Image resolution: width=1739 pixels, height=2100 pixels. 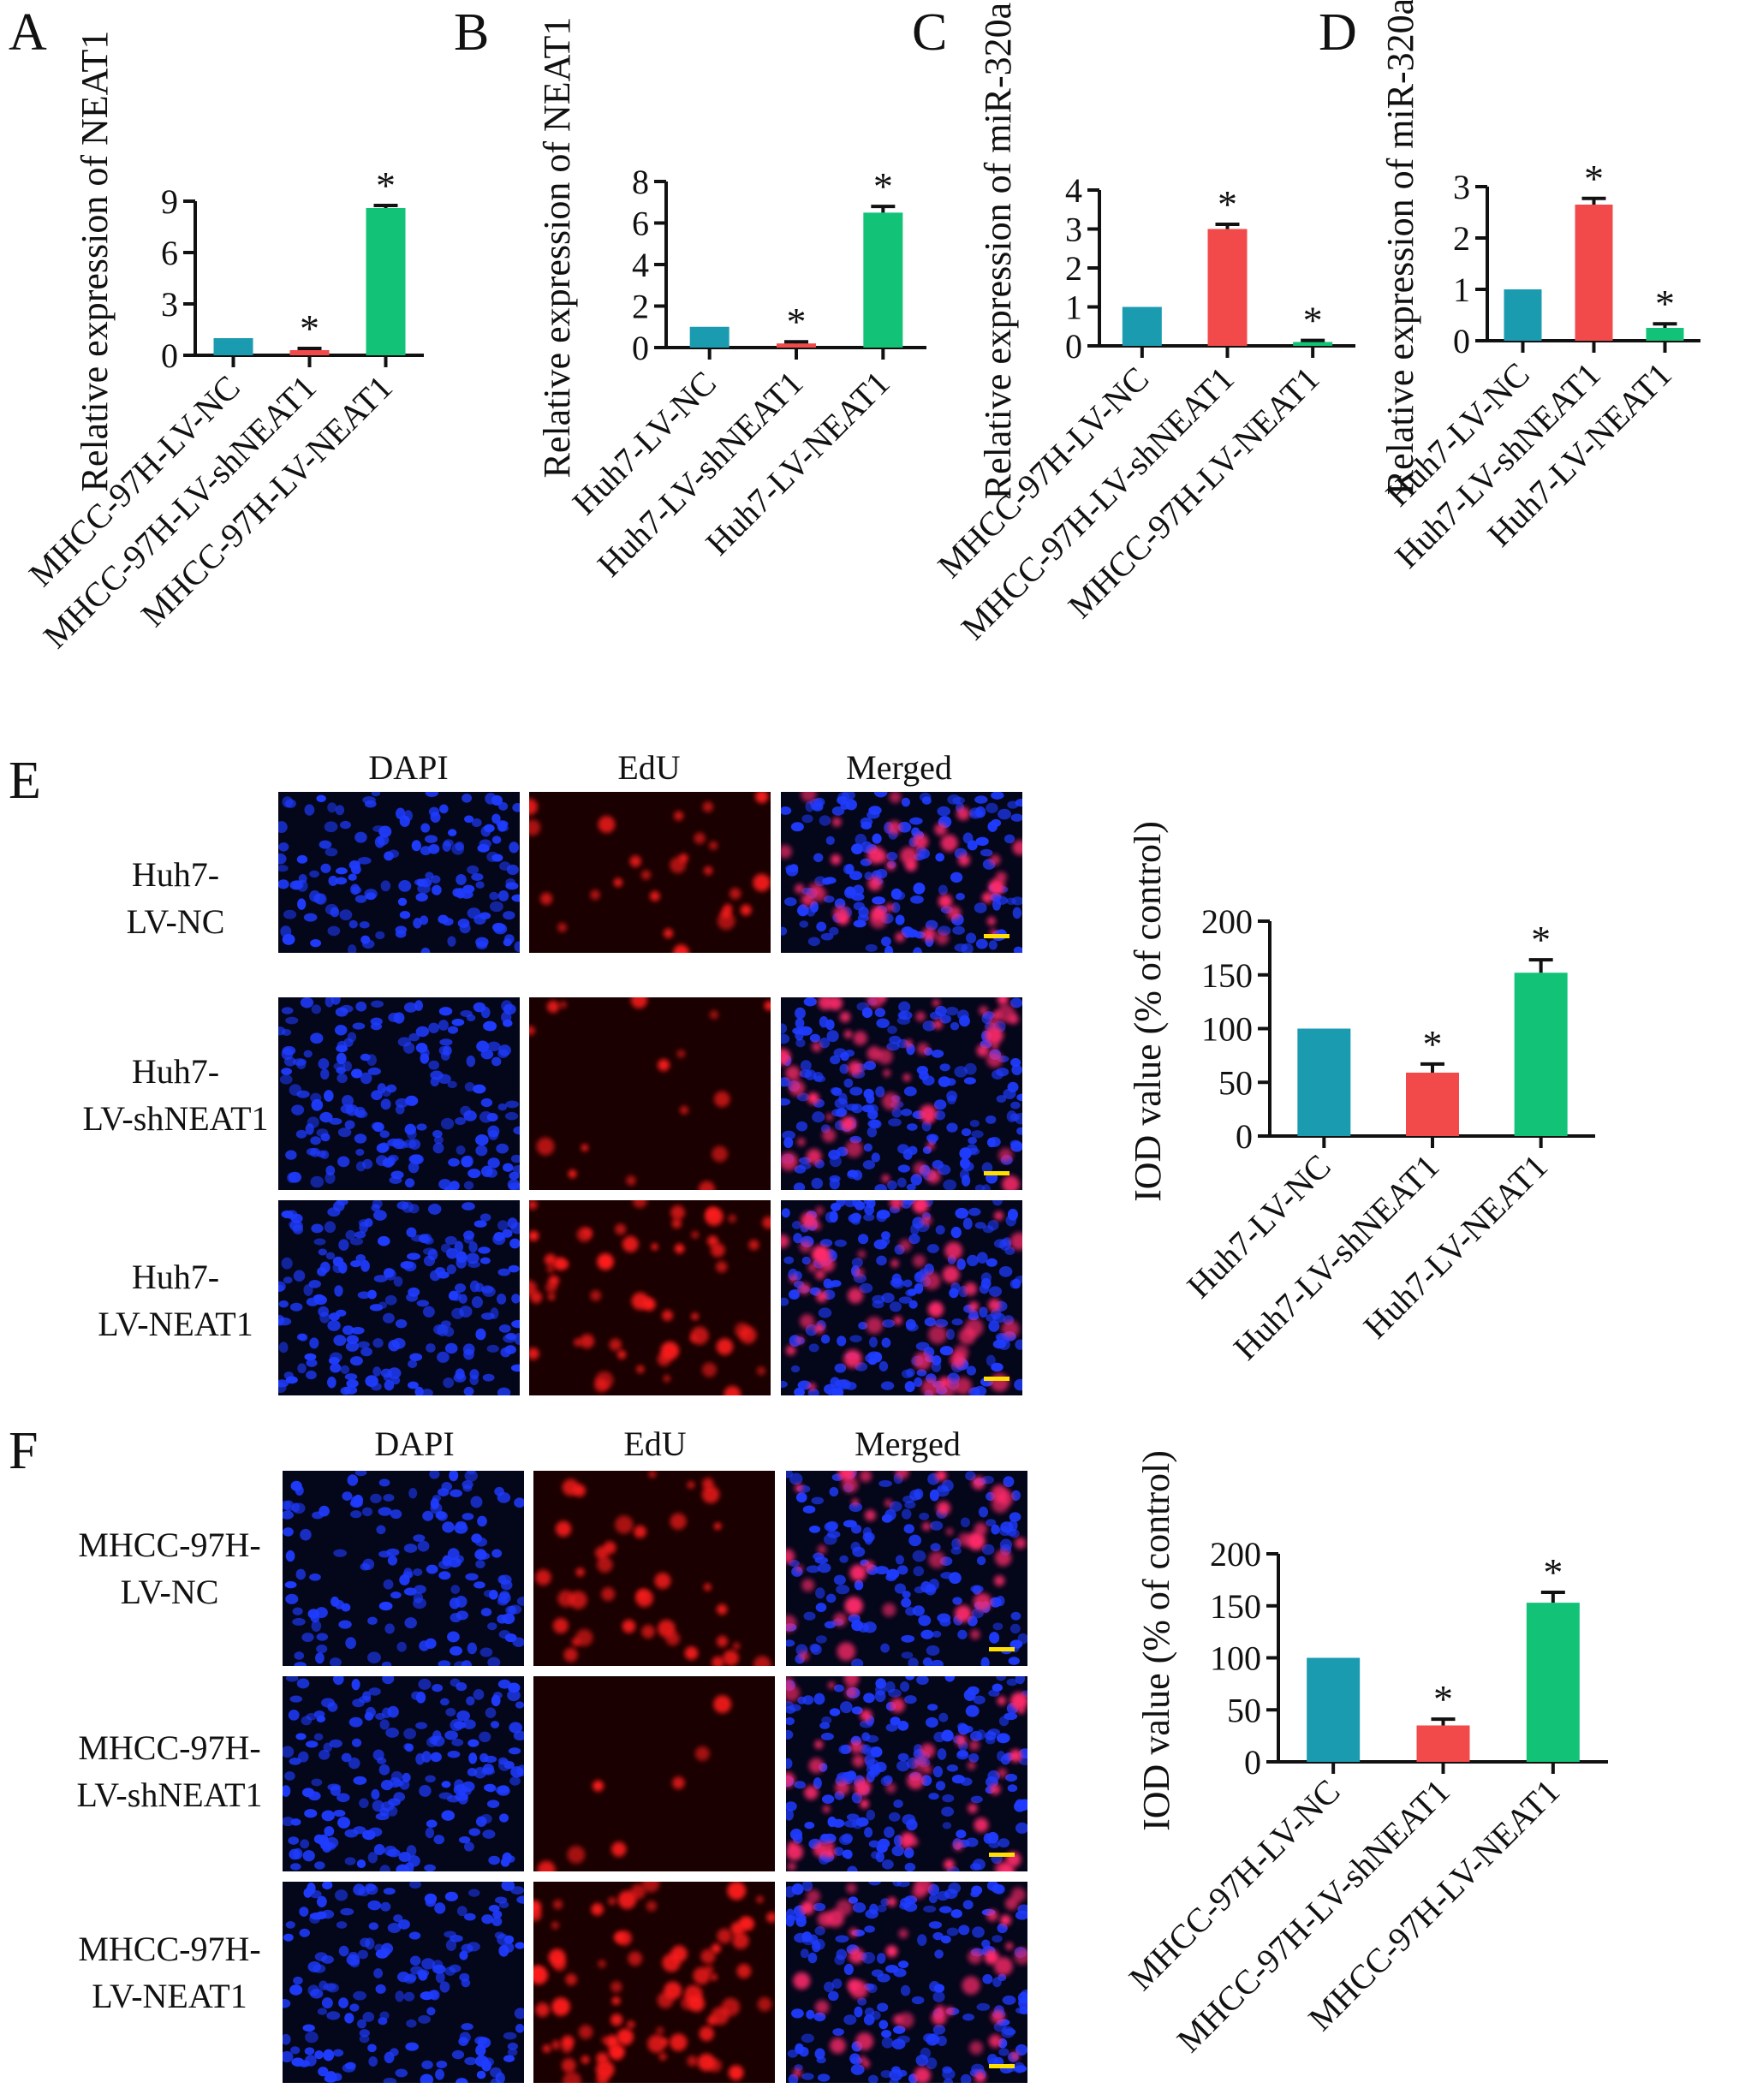 I want to click on row-label-line2: LV-shNEAT1, so click(x=175, y=1118).